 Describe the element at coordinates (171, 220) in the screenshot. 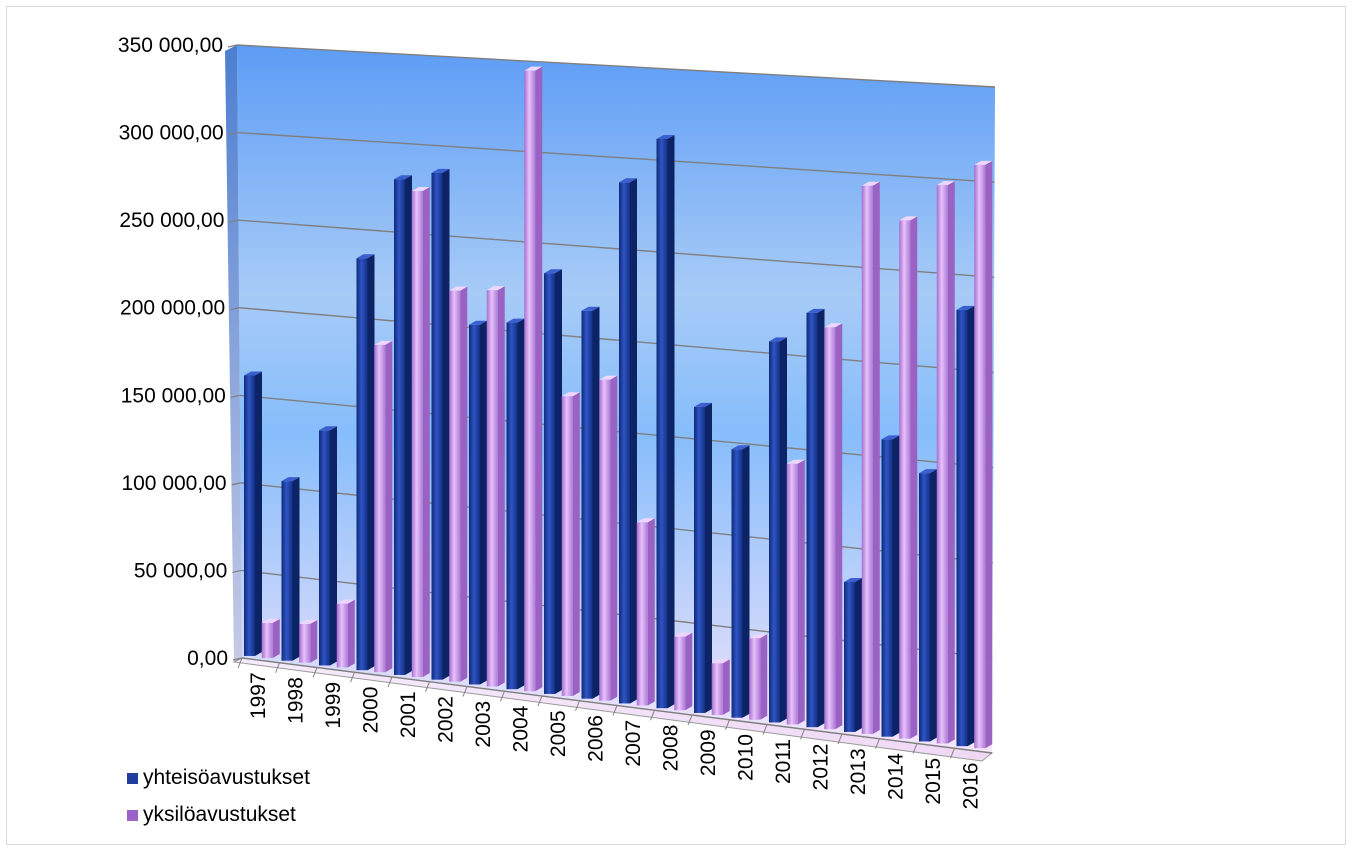

I see `y-tick-label: 250 000,00` at that location.